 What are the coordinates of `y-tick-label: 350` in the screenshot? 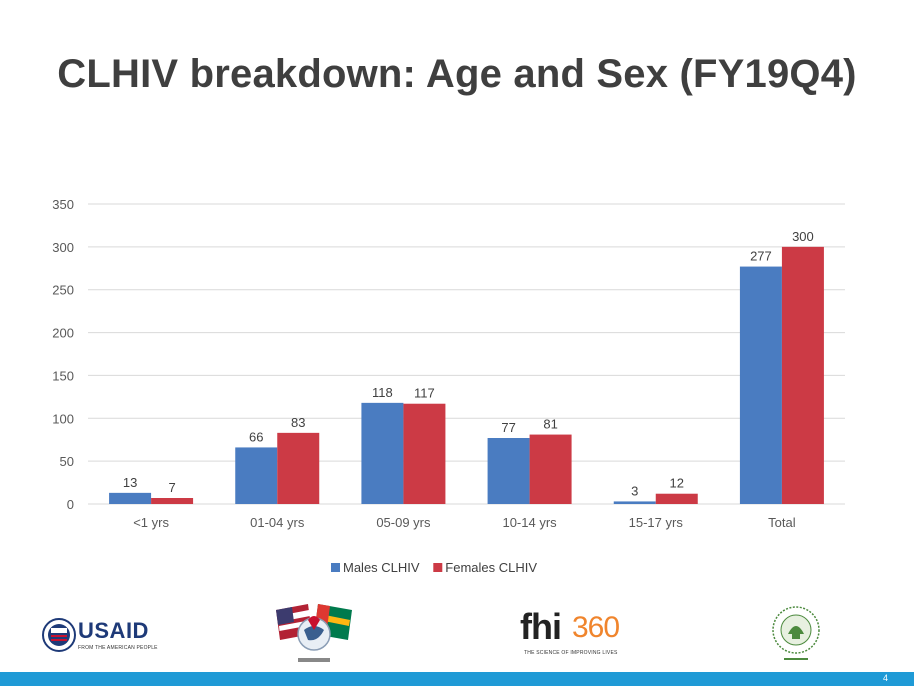 It's located at (63, 204).